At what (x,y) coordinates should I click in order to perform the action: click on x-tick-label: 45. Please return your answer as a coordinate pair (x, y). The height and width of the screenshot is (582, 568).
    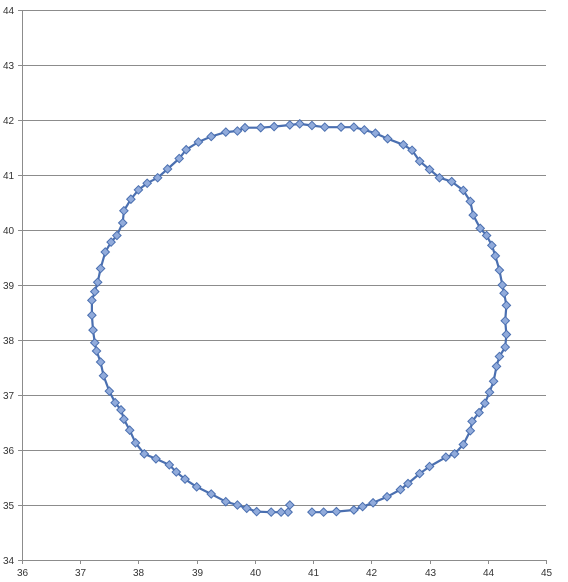
    Looking at the image, I should click on (547, 573).